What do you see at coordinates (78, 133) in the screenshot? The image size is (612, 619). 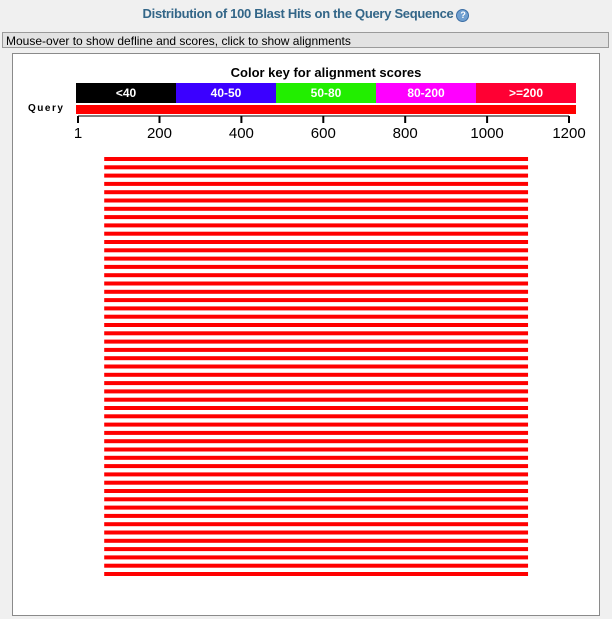 I see `axis-tick-label: 1` at bounding box center [78, 133].